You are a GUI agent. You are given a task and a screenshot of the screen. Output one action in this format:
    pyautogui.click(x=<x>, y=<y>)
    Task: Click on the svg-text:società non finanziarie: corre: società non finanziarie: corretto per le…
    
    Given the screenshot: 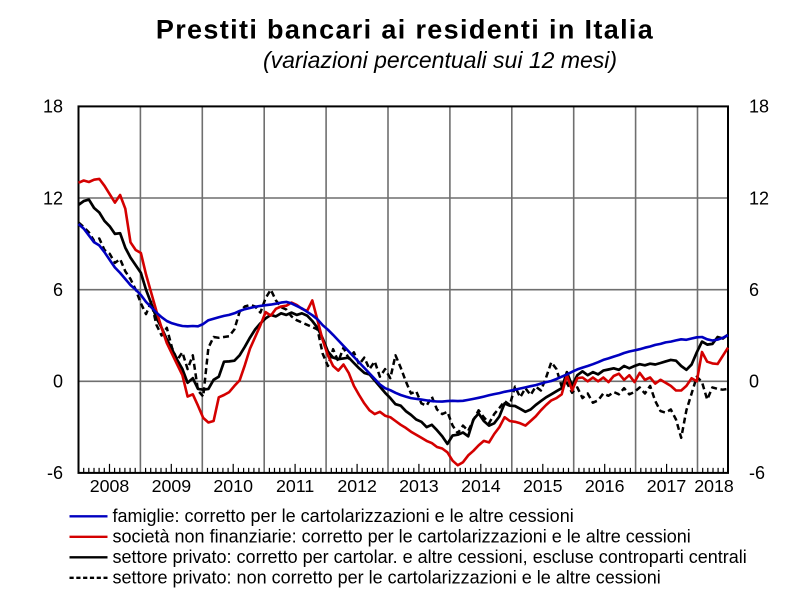 What is the action you would take?
    pyautogui.click(x=402, y=537)
    